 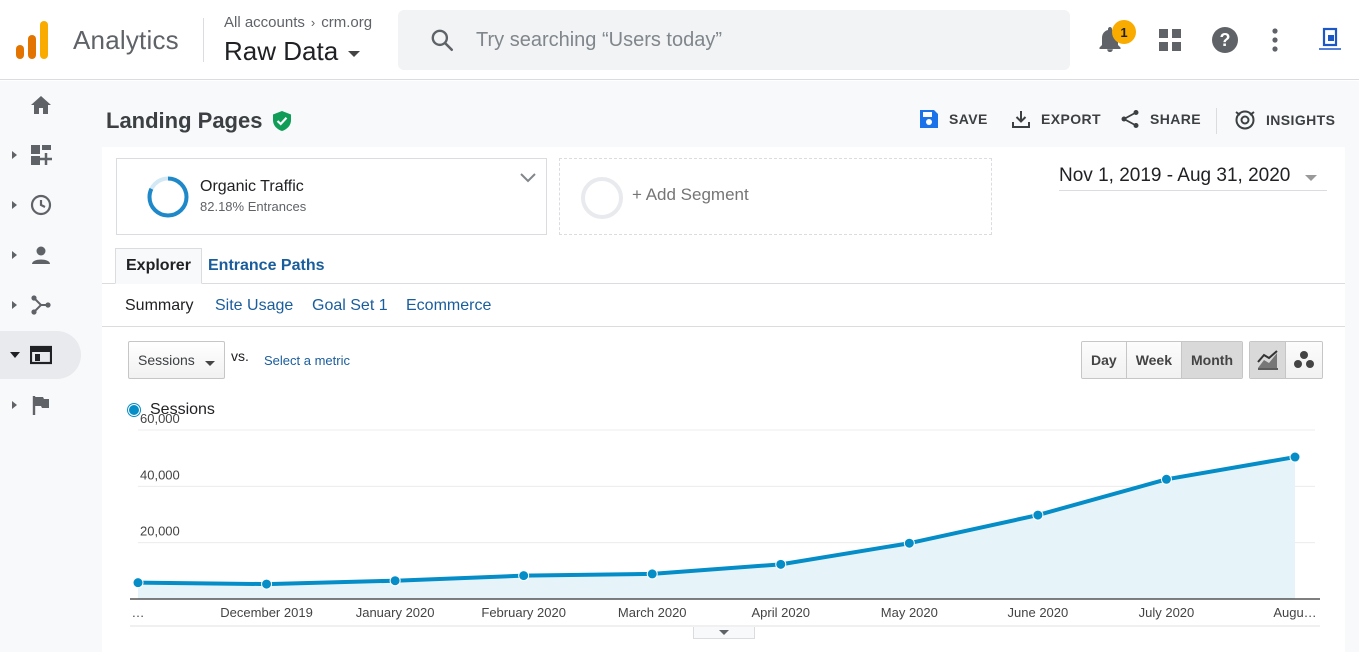 What do you see at coordinates (160, 531) in the screenshot?
I see `y-tick-label: 20,000` at bounding box center [160, 531].